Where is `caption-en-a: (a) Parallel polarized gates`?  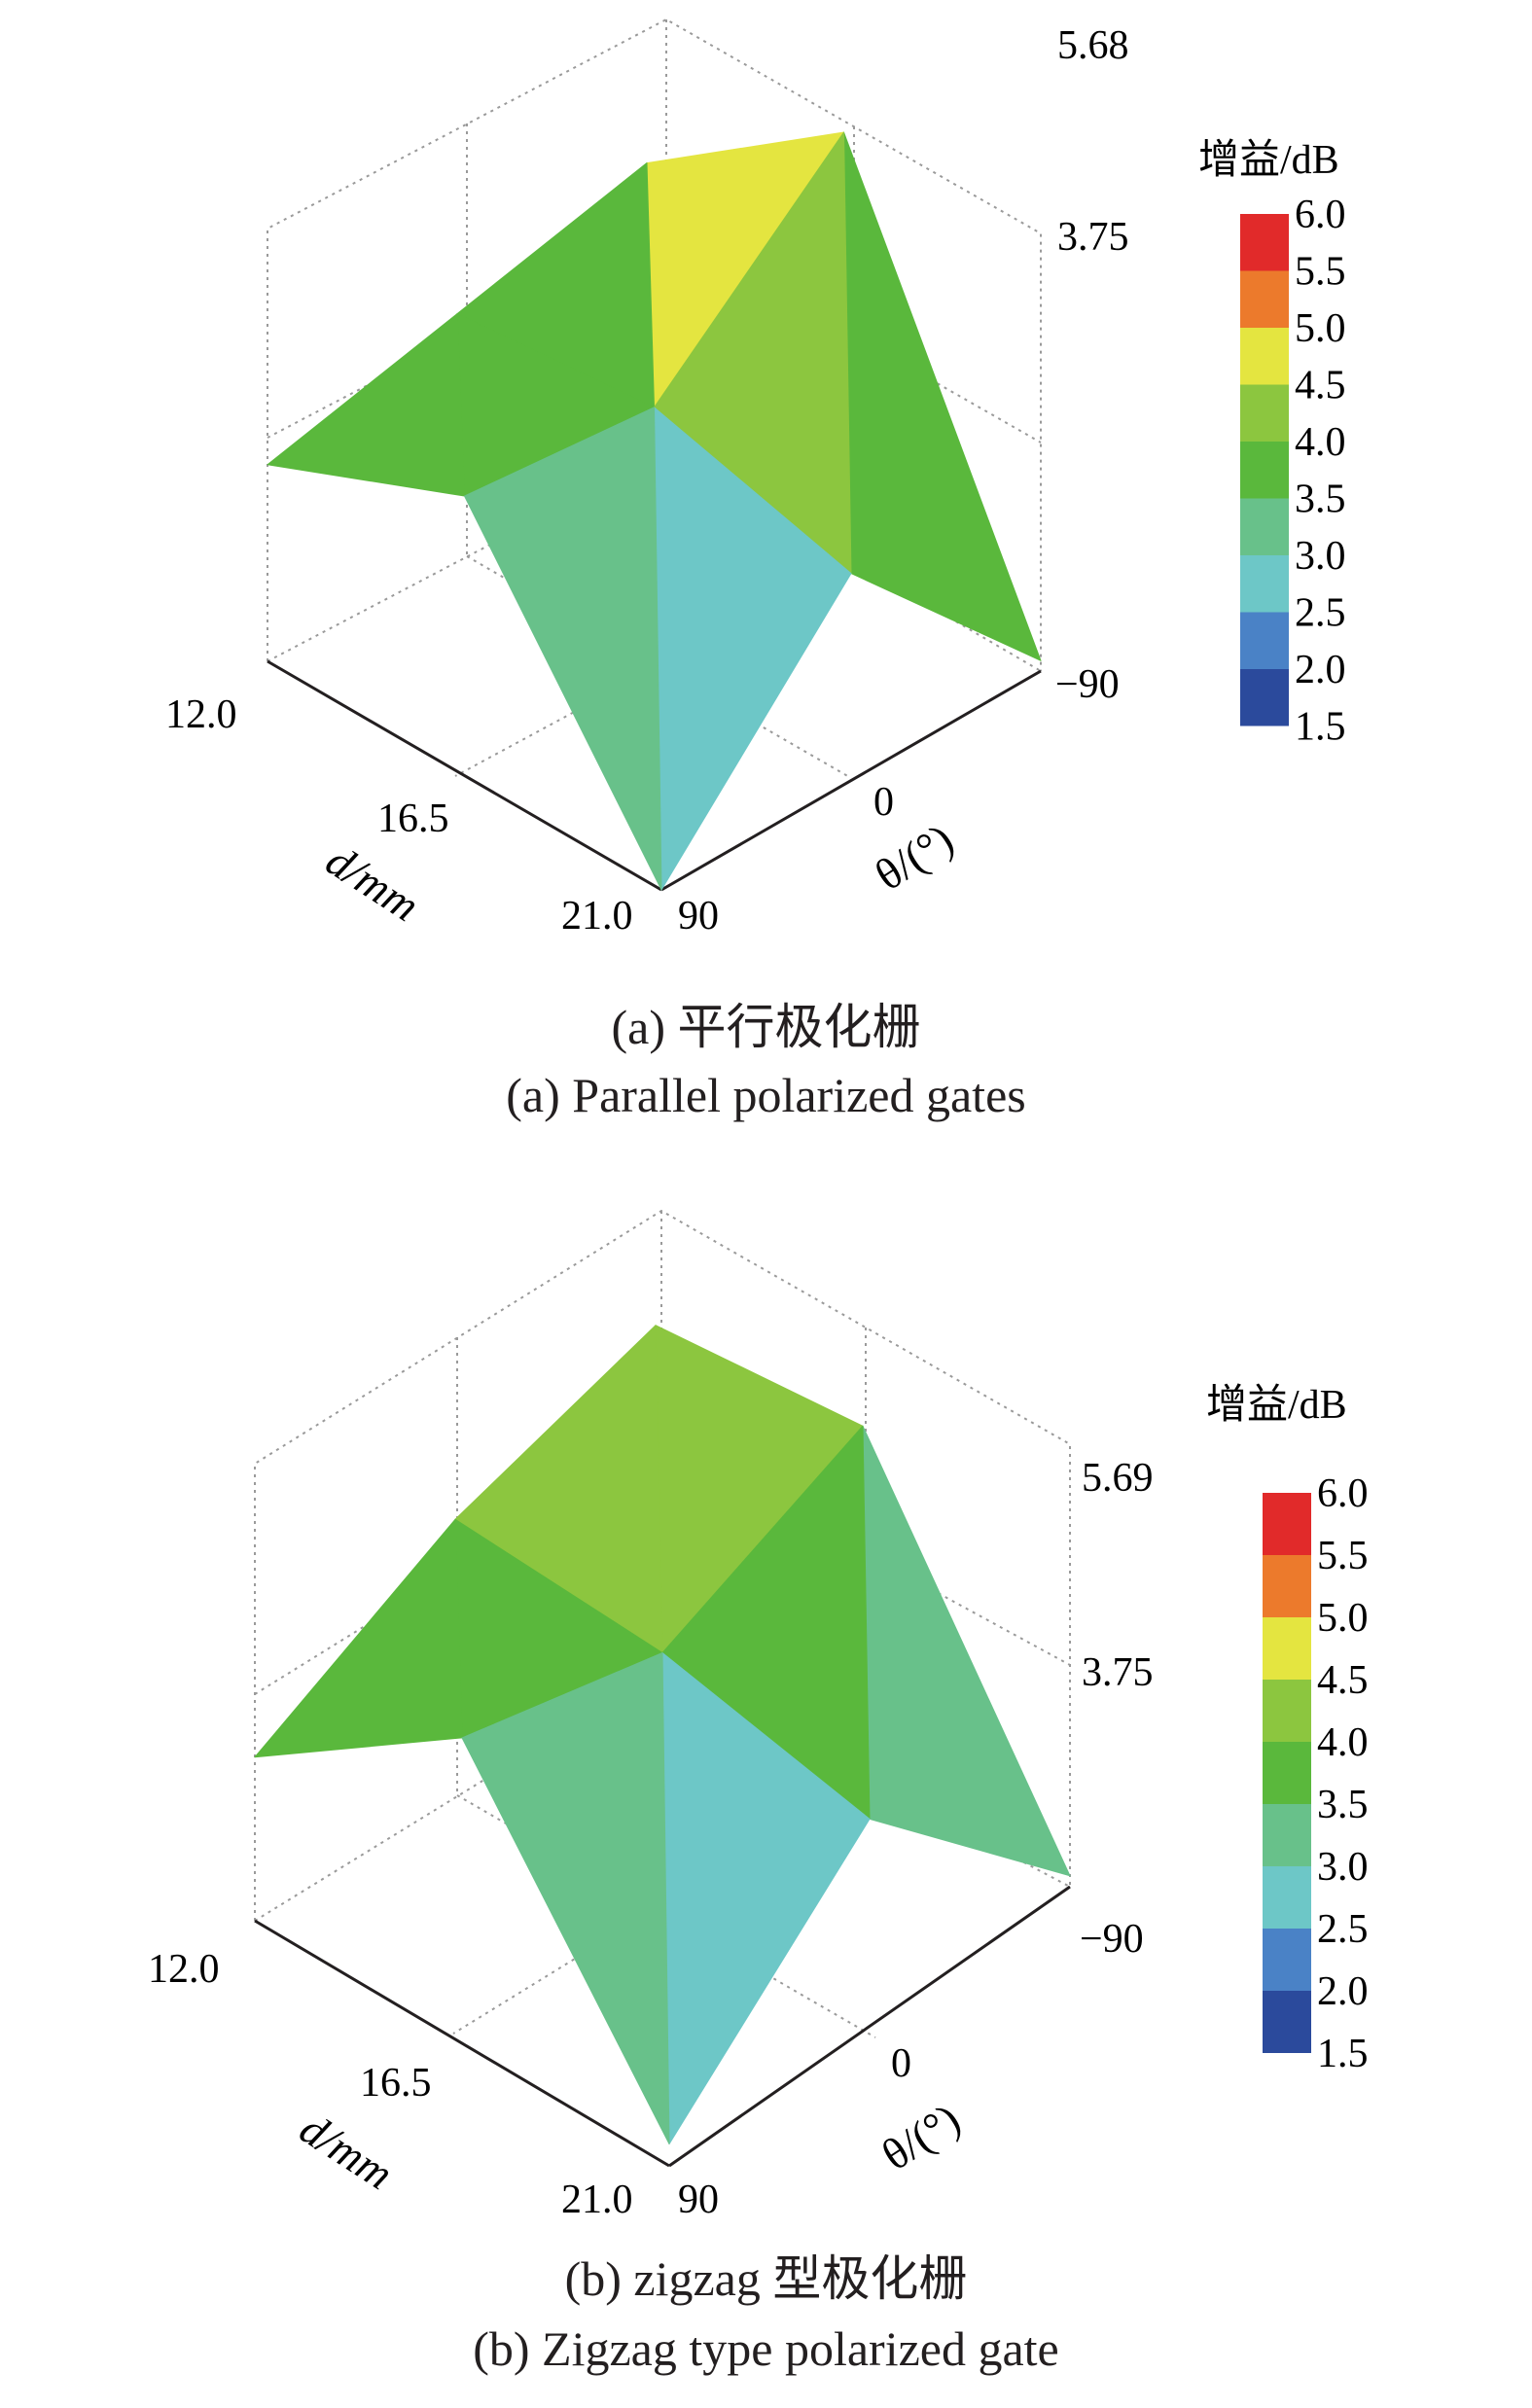
caption-en-a: (a) Parallel polarized gates is located at coordinates (766, 1095).